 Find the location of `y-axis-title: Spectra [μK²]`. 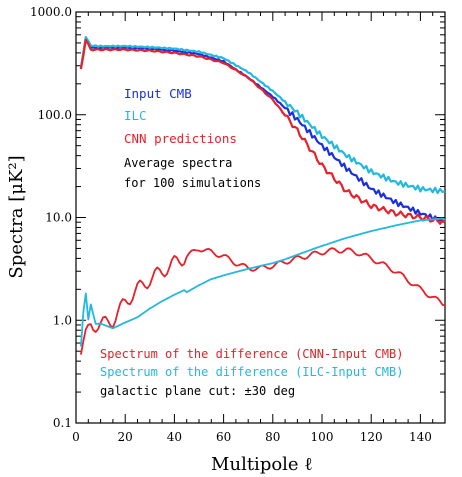

y-axis-title: Spectra [μK²] is located at coordinates (16, 216).